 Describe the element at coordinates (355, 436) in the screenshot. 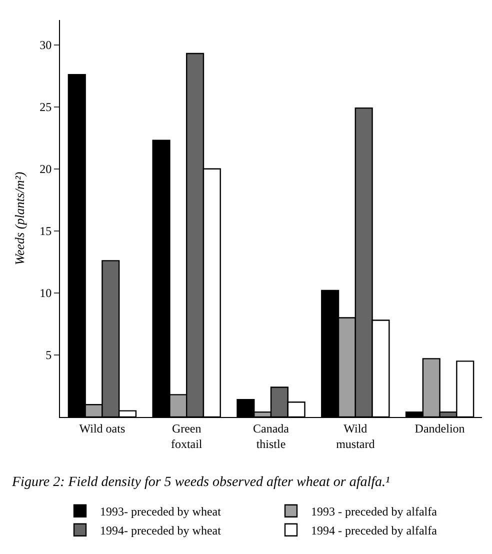

I see `x-tick-label: Wild mustard` at that location.